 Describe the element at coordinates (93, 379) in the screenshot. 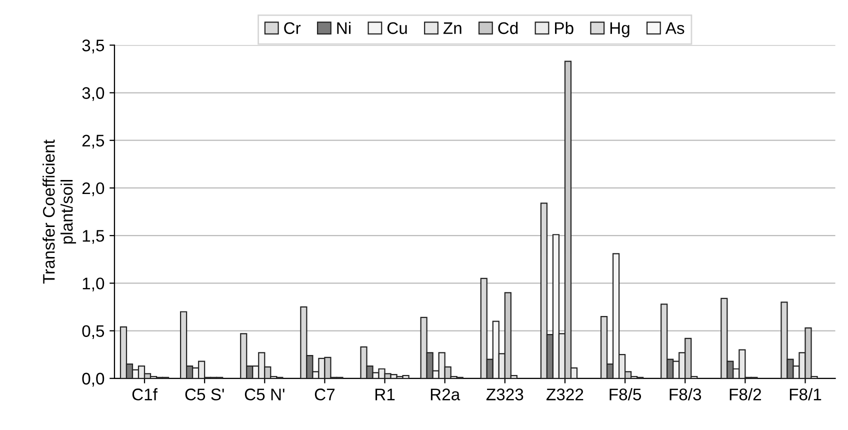

I see `y-tick-label: 0,0` at that location.